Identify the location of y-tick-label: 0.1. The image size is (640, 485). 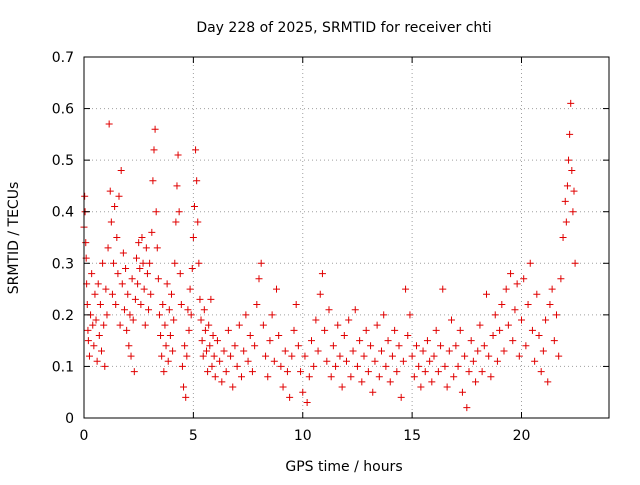
(63, 367).